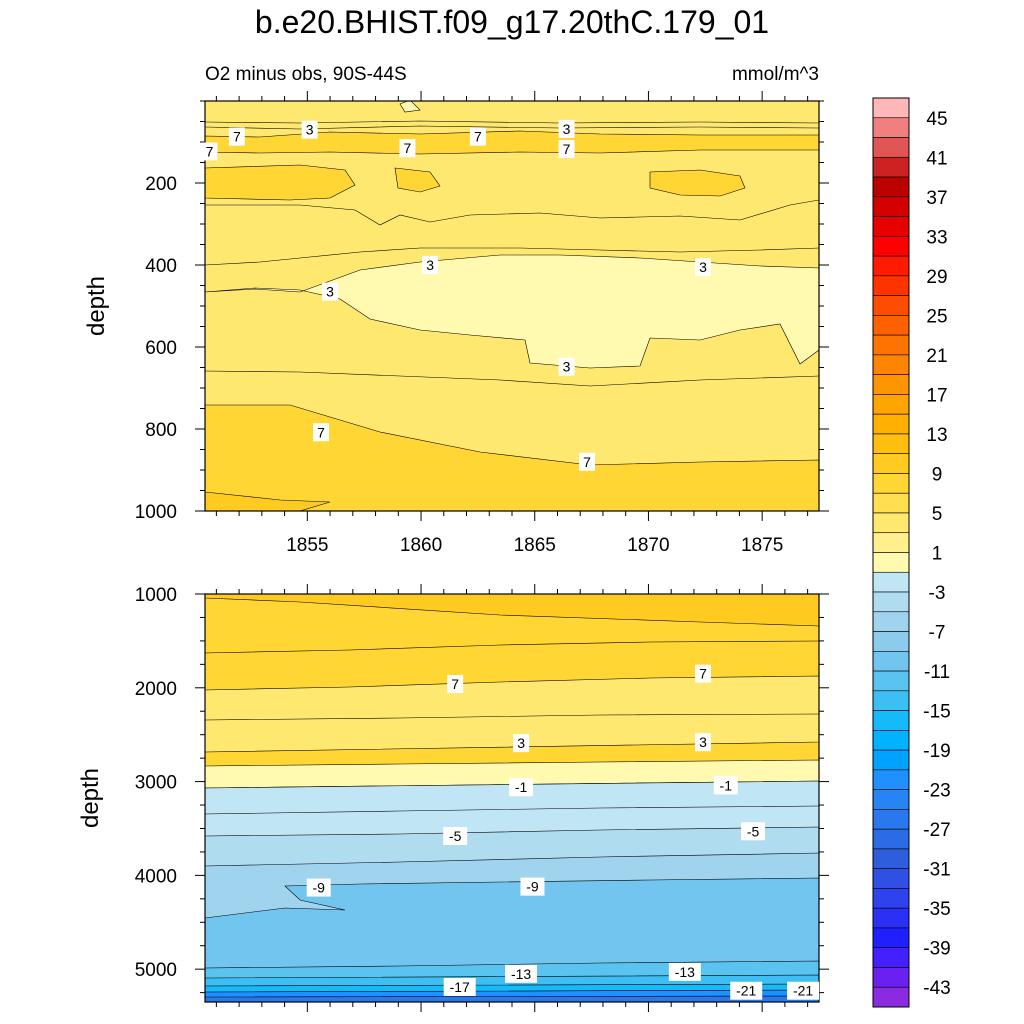 The height and width of the screenshot is (1024, 1024). What do you see at coordinates (161, 430) in the screenshot?
I see `y-tick-label: 800` at bounding box center [161, 430].